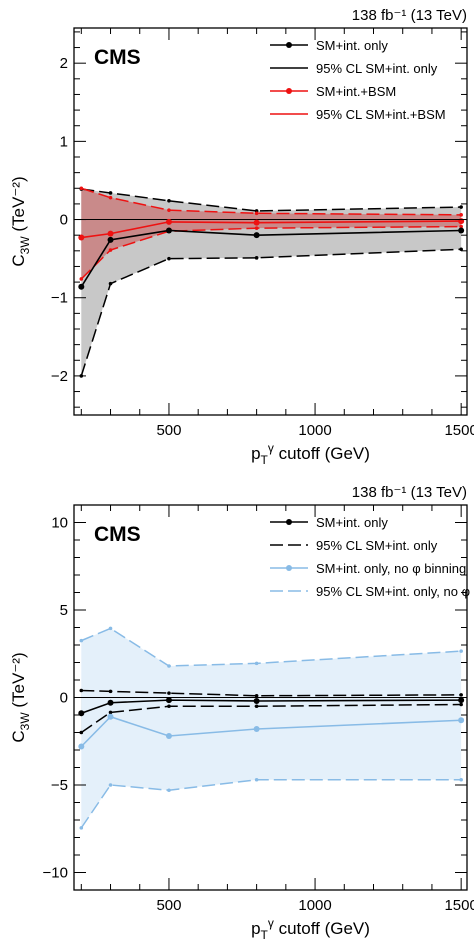 The width and height of the screenshot is (474, 949). What do you see at coordinates (391, 568) in the screenshot?
I see `legend-label: SM+int. only, no φ binning` at bounding box center [391, 568].